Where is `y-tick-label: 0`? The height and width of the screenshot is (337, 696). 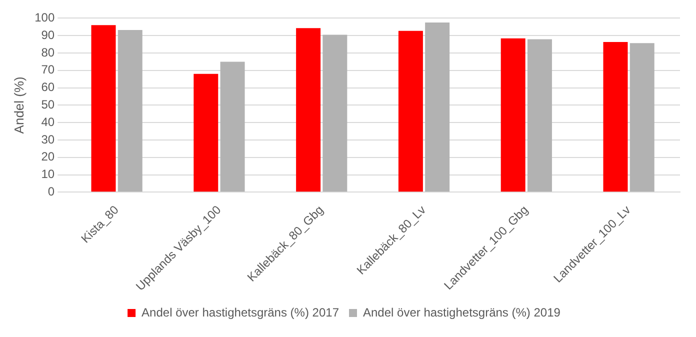 y-tick-label: 0 is located at coordinates (51, 191).